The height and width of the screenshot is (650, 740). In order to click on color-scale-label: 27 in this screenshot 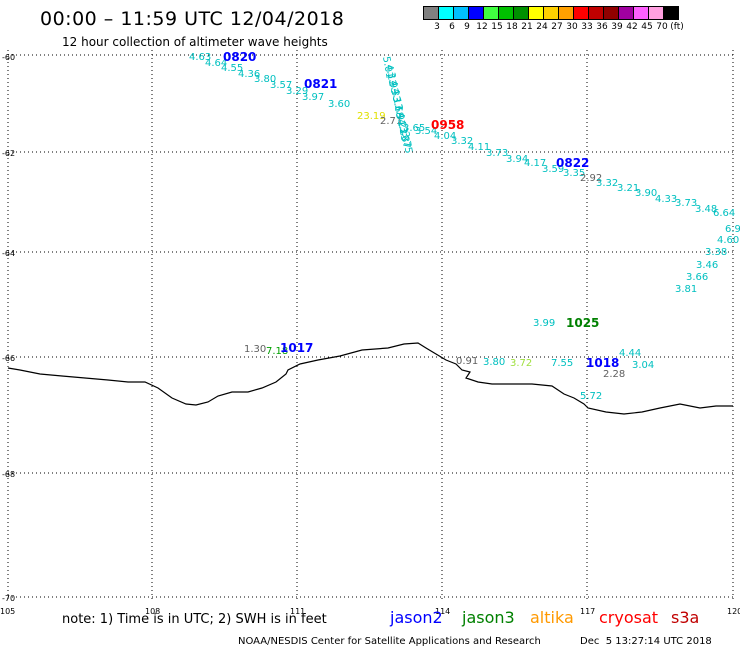, I will do `click(557, 27)`.